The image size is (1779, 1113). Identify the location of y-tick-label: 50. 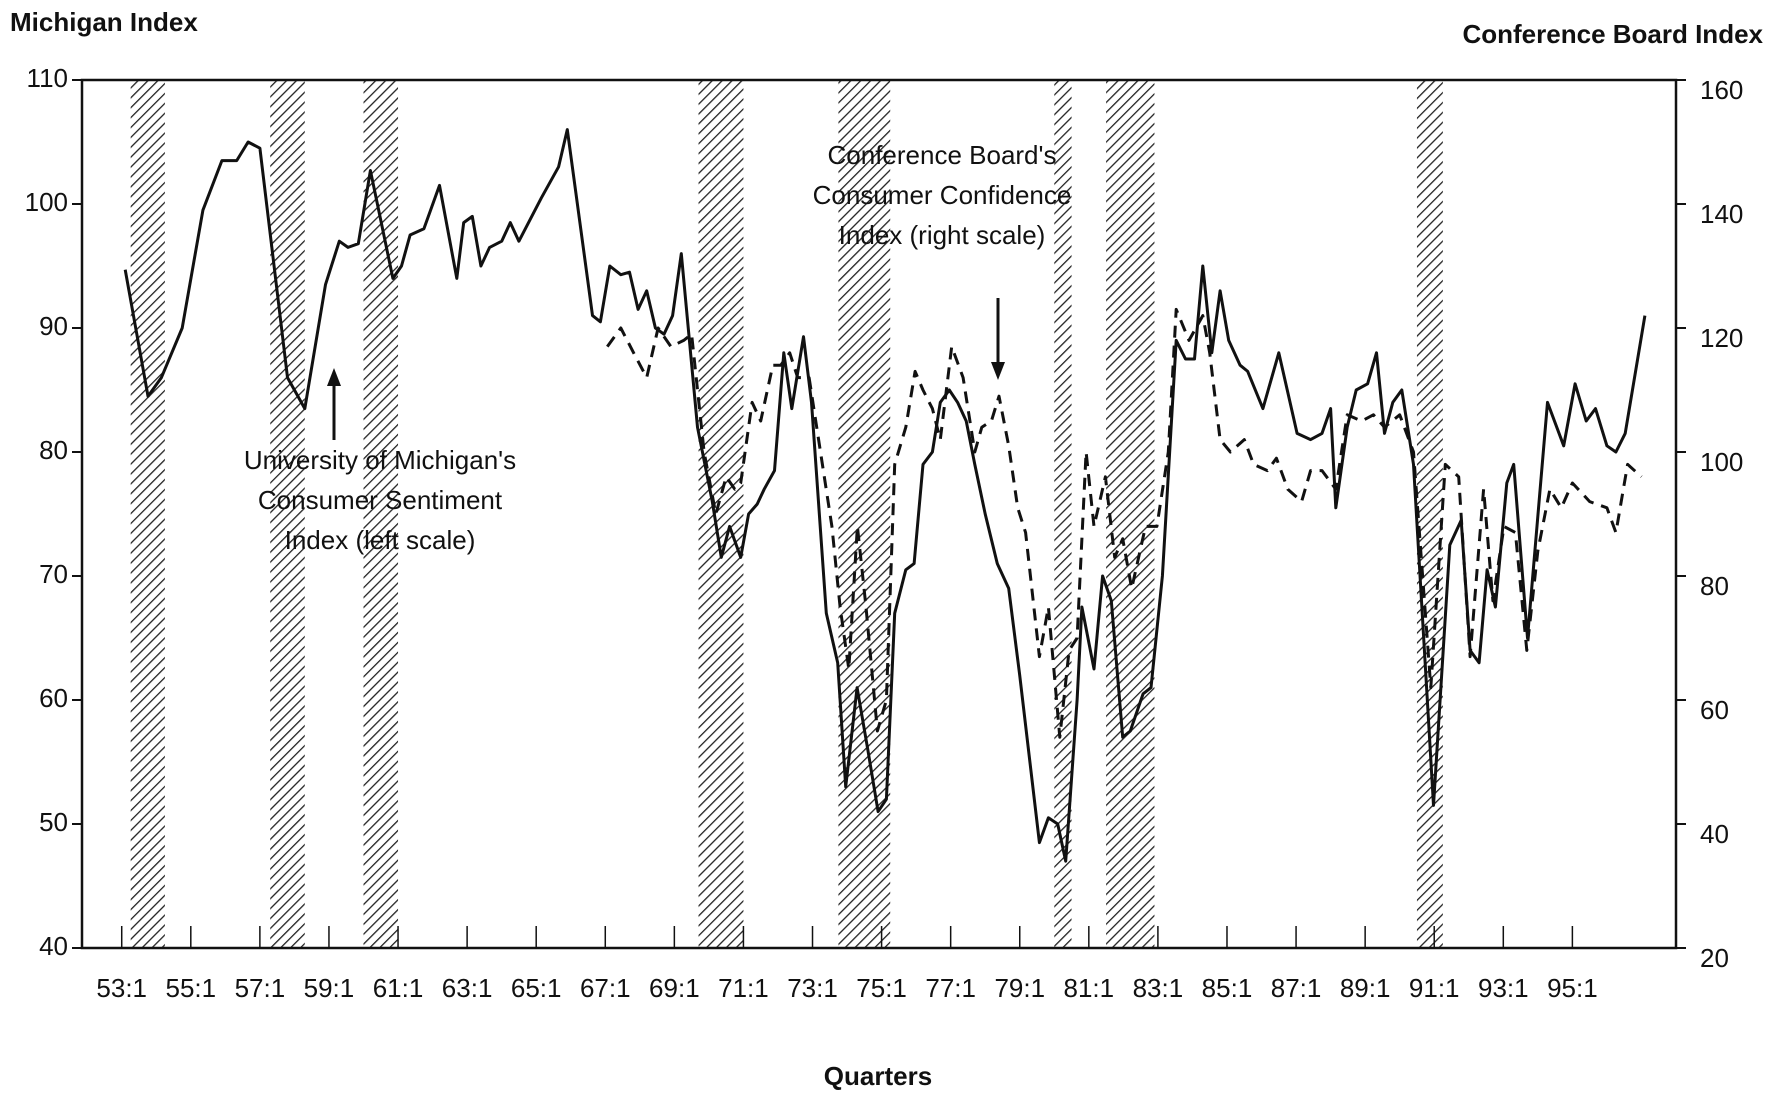
(53, 822).